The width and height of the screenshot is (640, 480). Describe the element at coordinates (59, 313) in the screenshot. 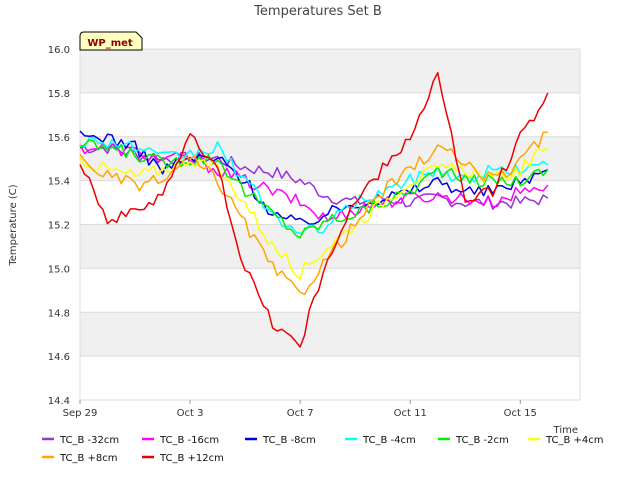

I see `y-tick-label: 14.8` at that location.